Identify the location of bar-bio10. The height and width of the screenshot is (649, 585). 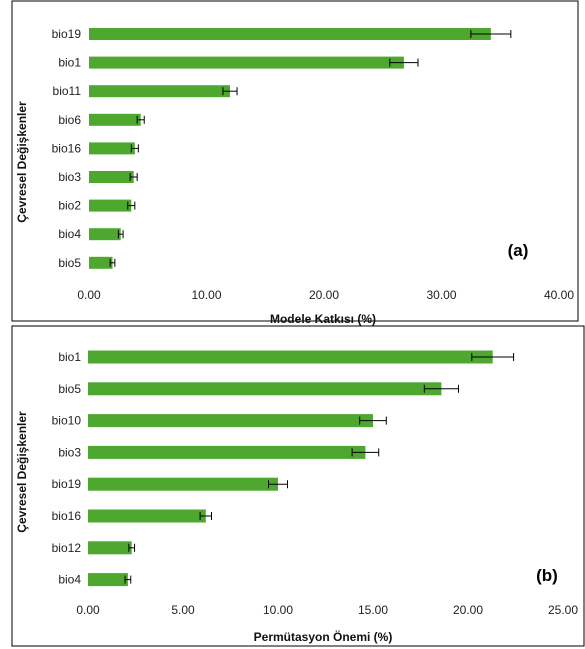
(230, 421).